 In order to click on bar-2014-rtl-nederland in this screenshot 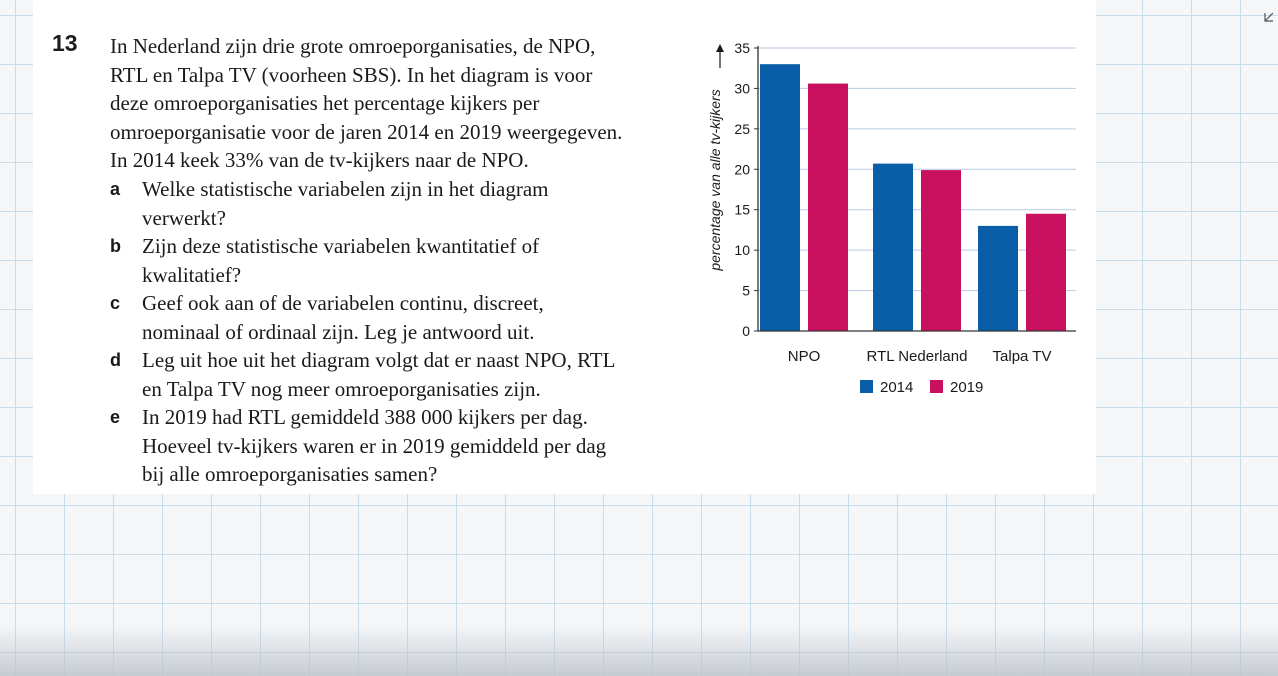, I will do `click(893, 247)`.